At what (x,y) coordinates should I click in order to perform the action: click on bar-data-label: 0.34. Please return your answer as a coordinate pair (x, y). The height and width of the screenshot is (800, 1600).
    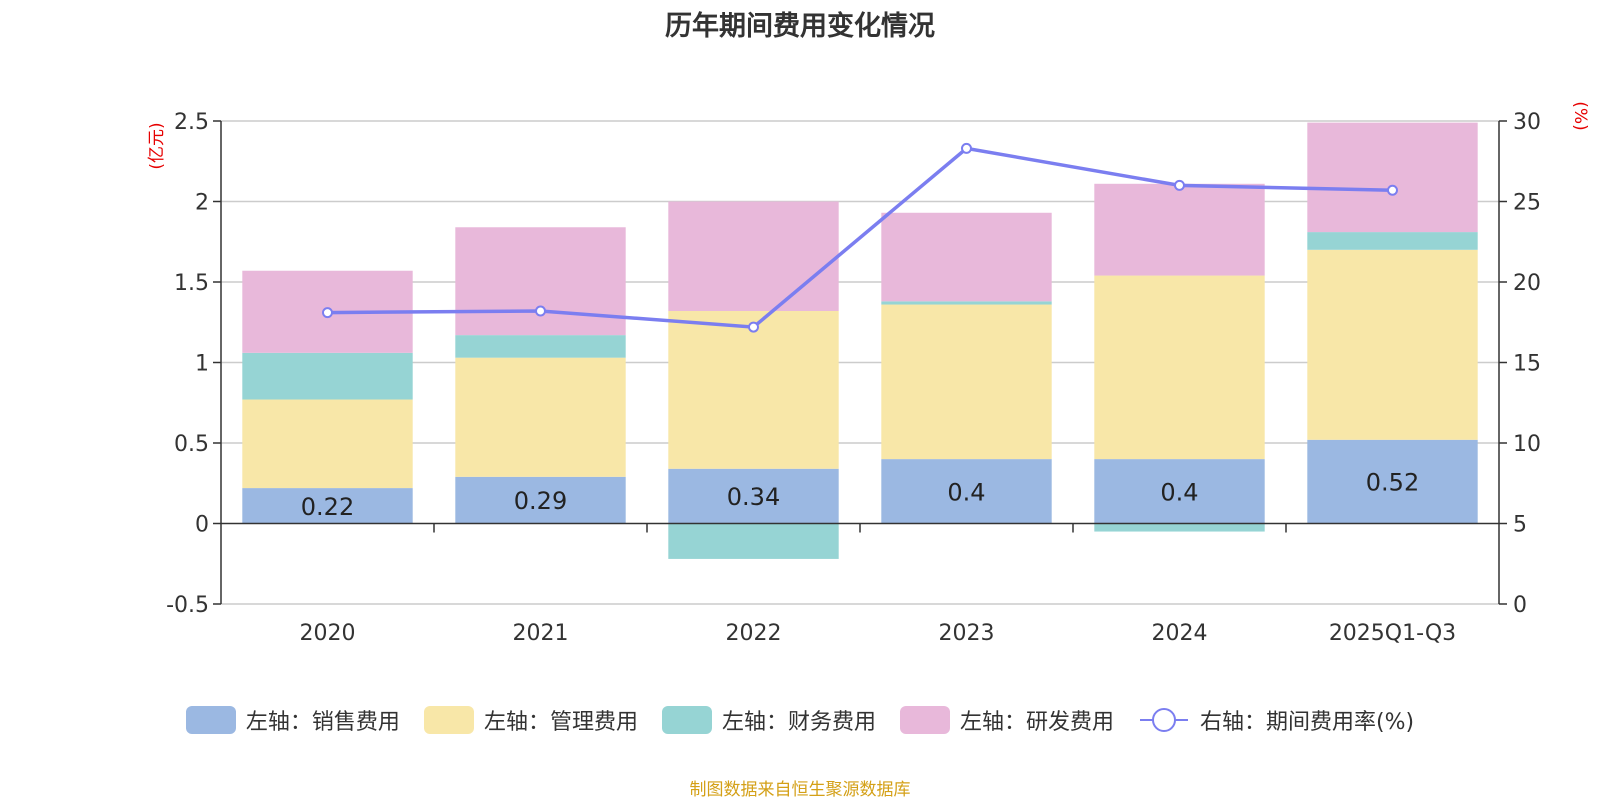
    Looking at the image, I should click on (753, 497).